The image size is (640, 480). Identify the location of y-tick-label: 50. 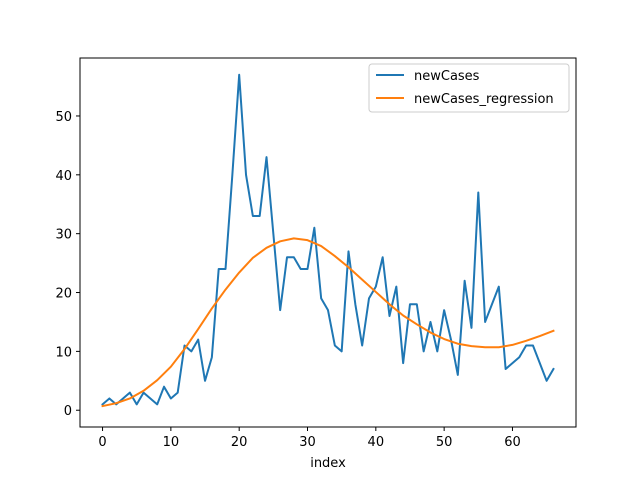
(63, 117).